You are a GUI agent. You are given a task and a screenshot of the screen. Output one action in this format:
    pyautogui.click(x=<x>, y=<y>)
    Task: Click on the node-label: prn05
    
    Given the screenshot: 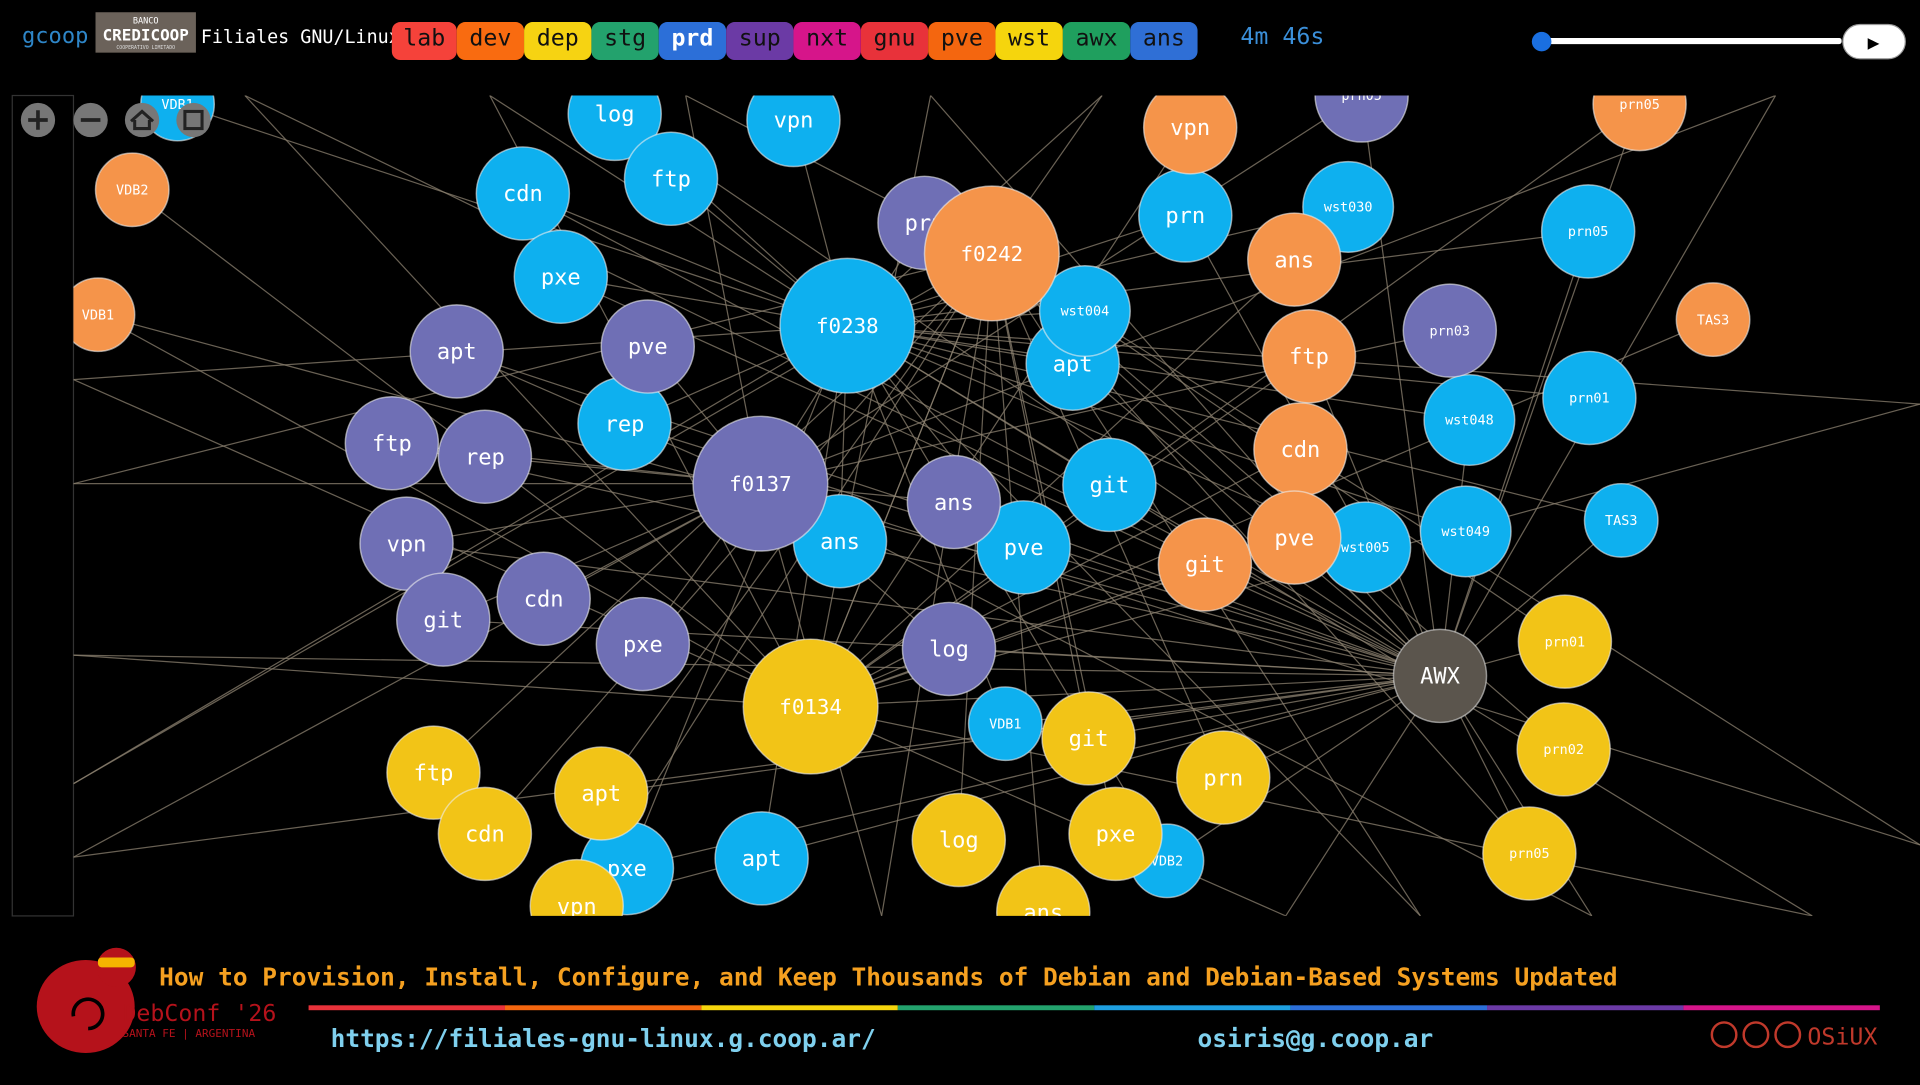 What is the action you would take?
    pyautogui.click(x=1639, y=105)
    